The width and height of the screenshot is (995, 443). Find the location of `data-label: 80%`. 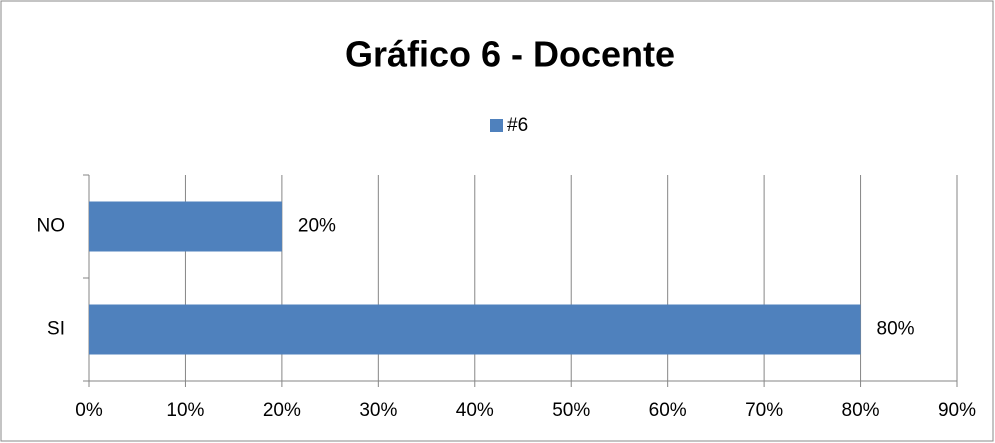

data-label: 80% is located at coordinates (896, 329).